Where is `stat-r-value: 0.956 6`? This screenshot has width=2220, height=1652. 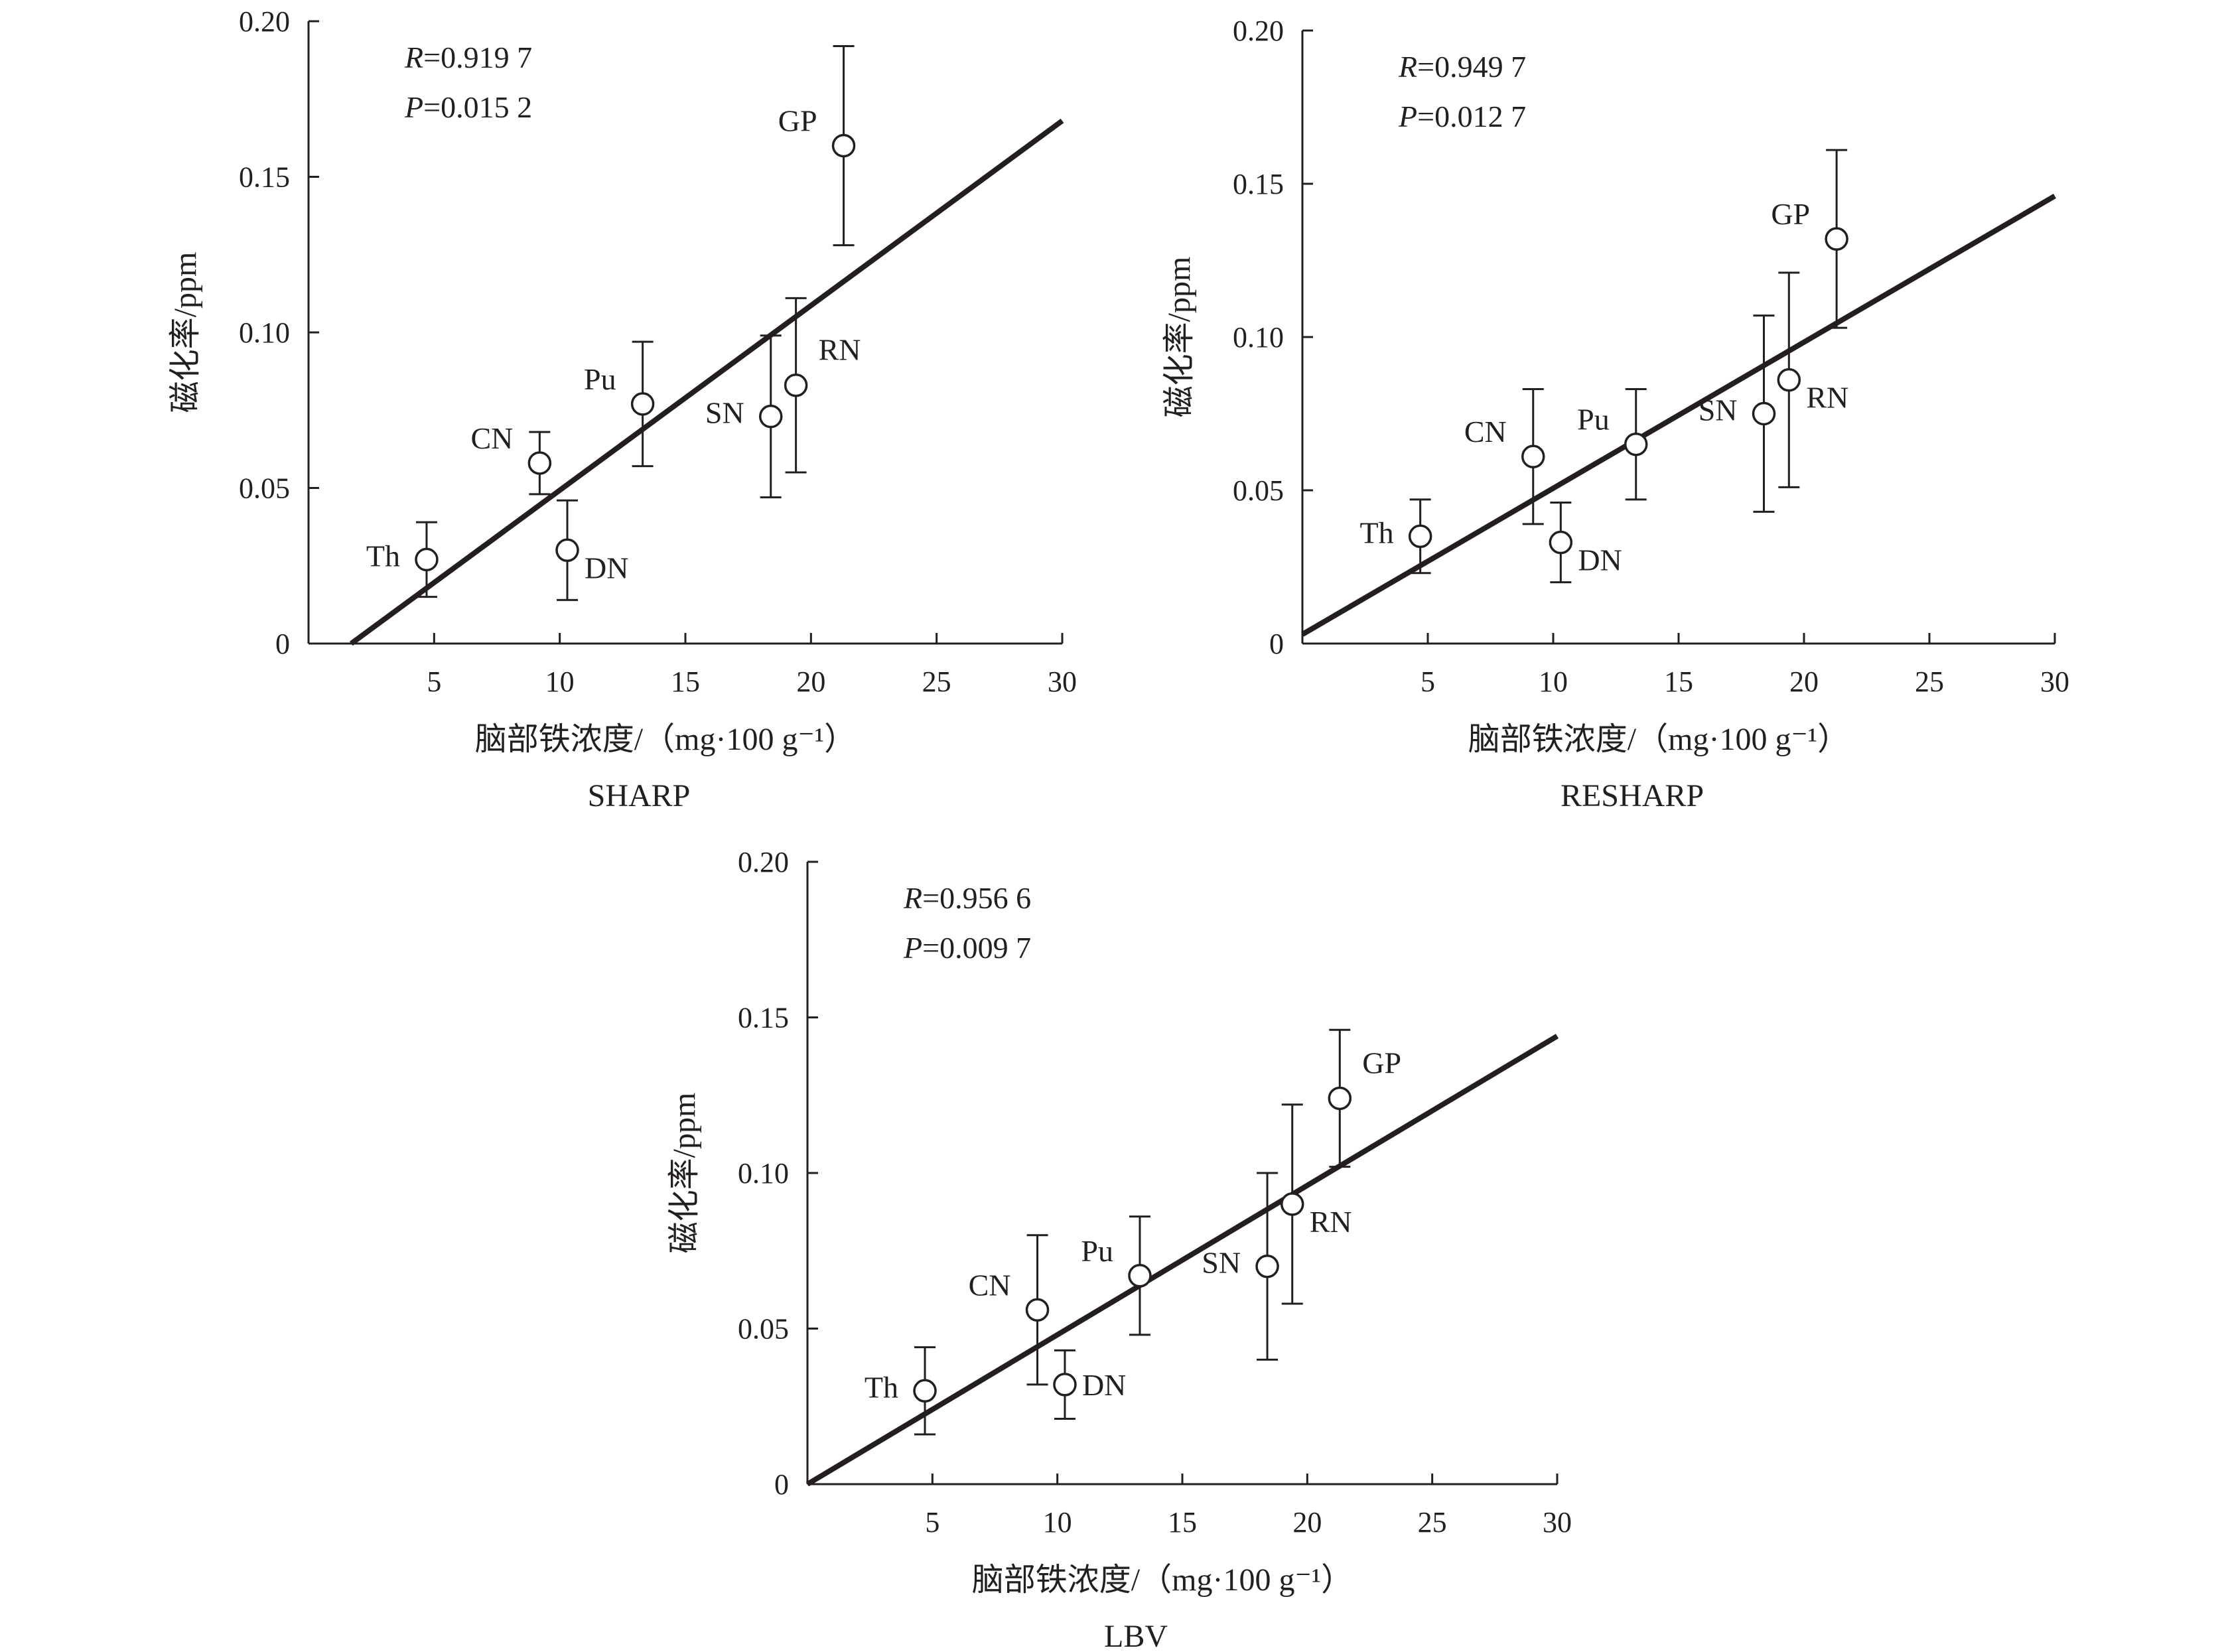
stat-r-value: 0.956 6 is located at coordinates (985, 898).